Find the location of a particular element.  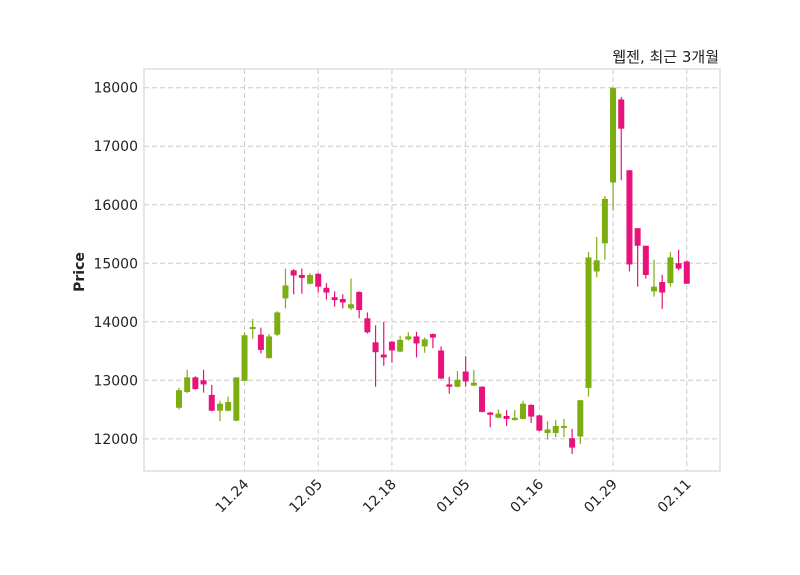

x-tick-label: 12.18 is located at coordinates (380, 497).